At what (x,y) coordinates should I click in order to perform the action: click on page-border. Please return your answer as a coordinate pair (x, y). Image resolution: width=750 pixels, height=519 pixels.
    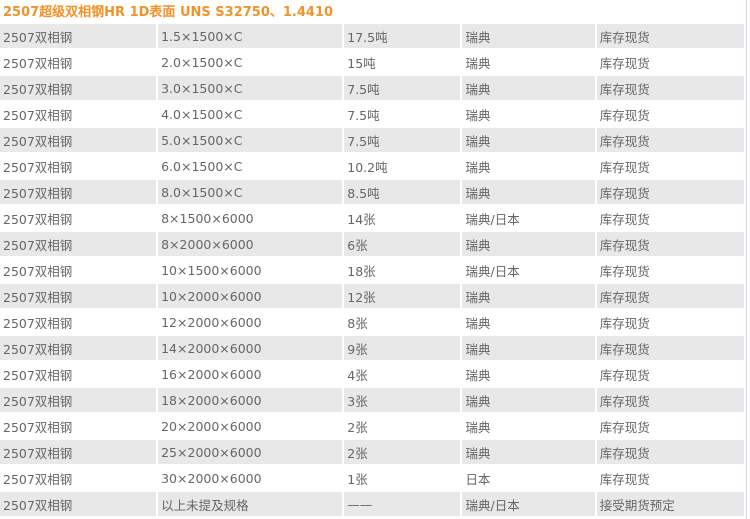
    Looking at the image, I should click on (746, 259).